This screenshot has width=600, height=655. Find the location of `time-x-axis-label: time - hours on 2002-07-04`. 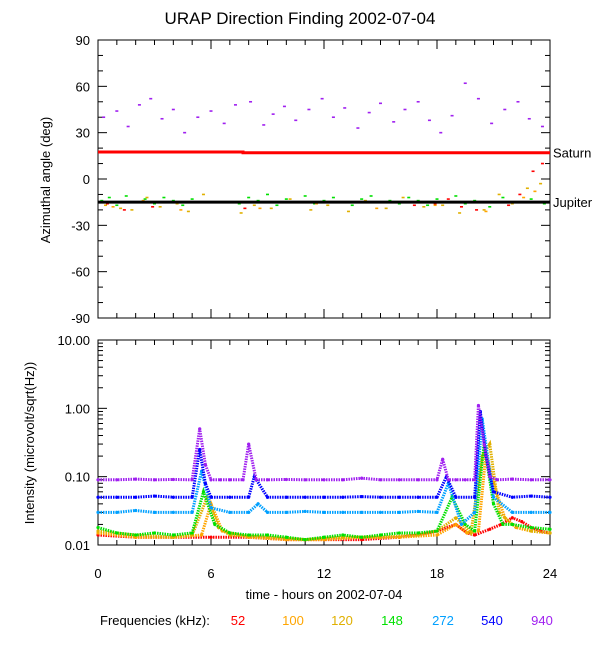

time-x-axis-label: time - hours on 2002-07-04 is located at coordinates (324, 594).